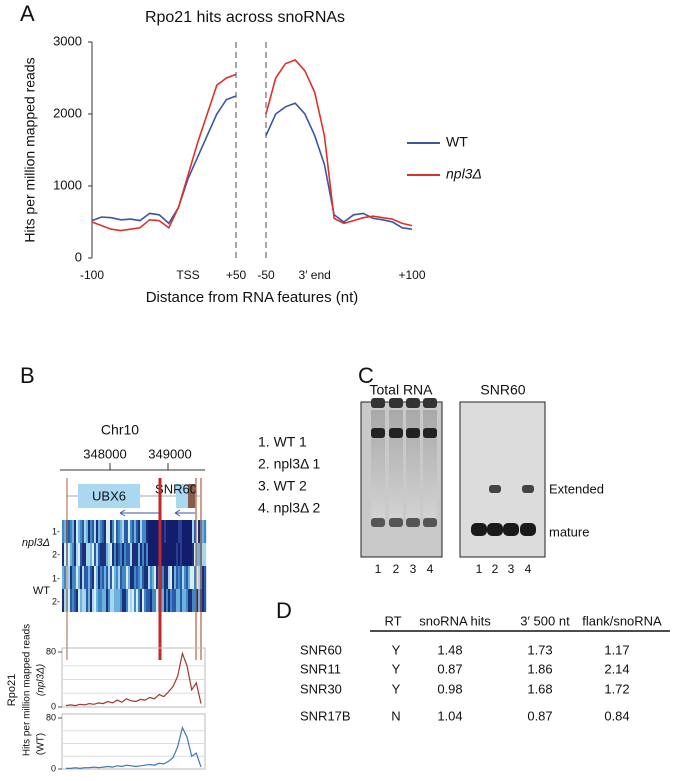 This screenshot has width=673, height=781. Describe the element at coordinates (545, 620) in the screenshot. I see `table-header: 3′ 500 nt` at that location.